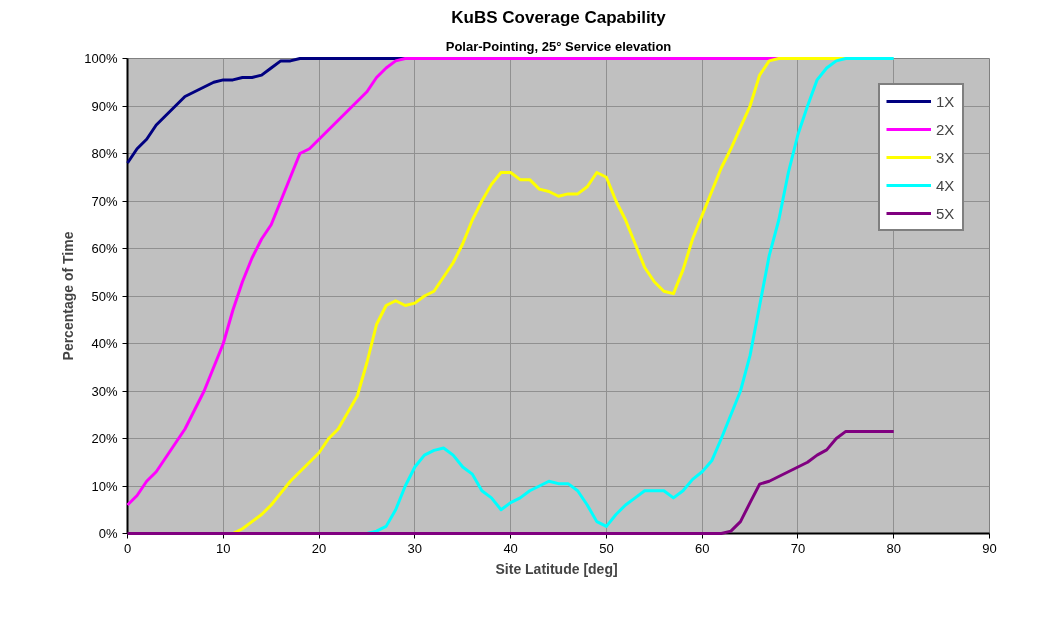 Image resolution: width=1038 pixels, height=625 pixels. I want to click on line-series, so click(511, 482).